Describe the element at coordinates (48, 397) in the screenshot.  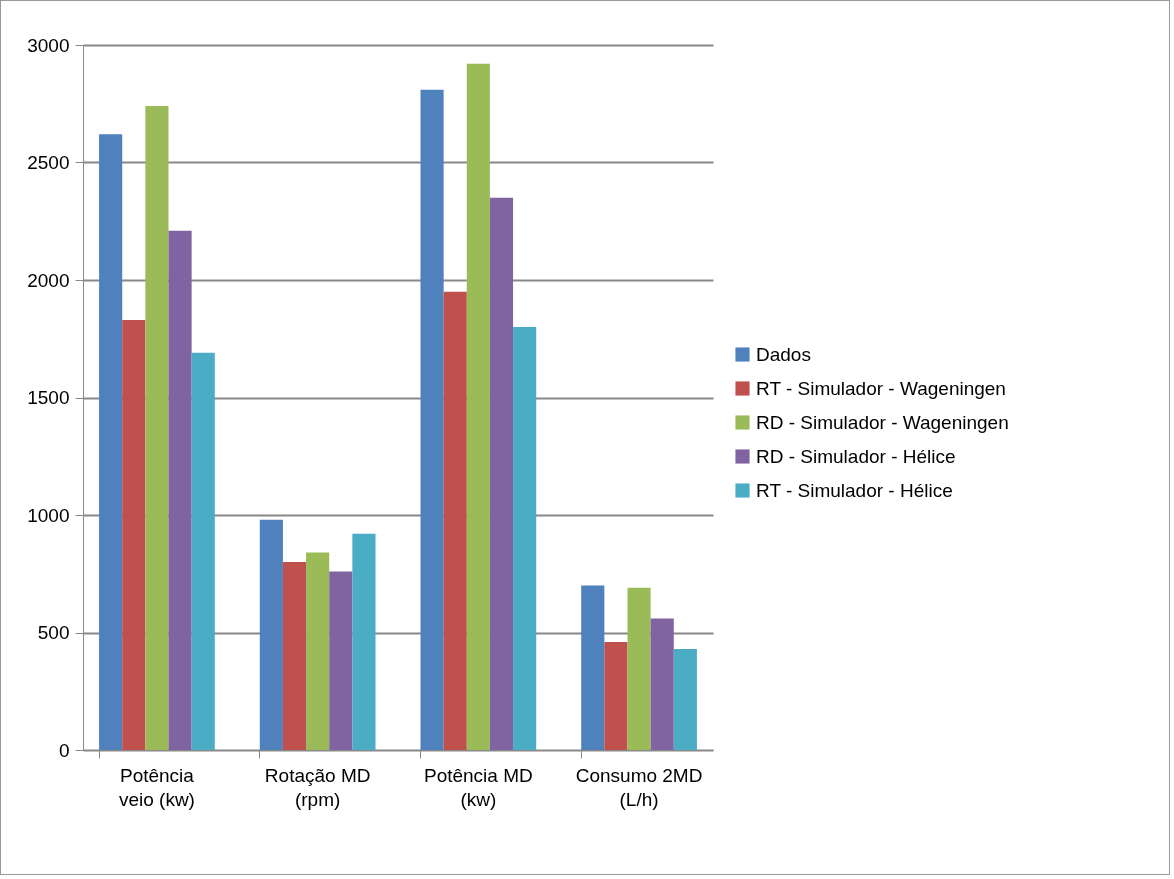
I see `y-tick-label: 1500` at that location.